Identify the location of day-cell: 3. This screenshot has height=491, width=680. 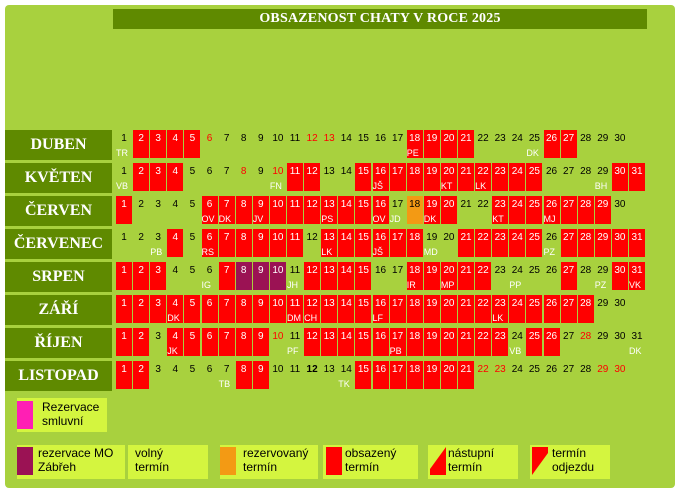
(158, 177).